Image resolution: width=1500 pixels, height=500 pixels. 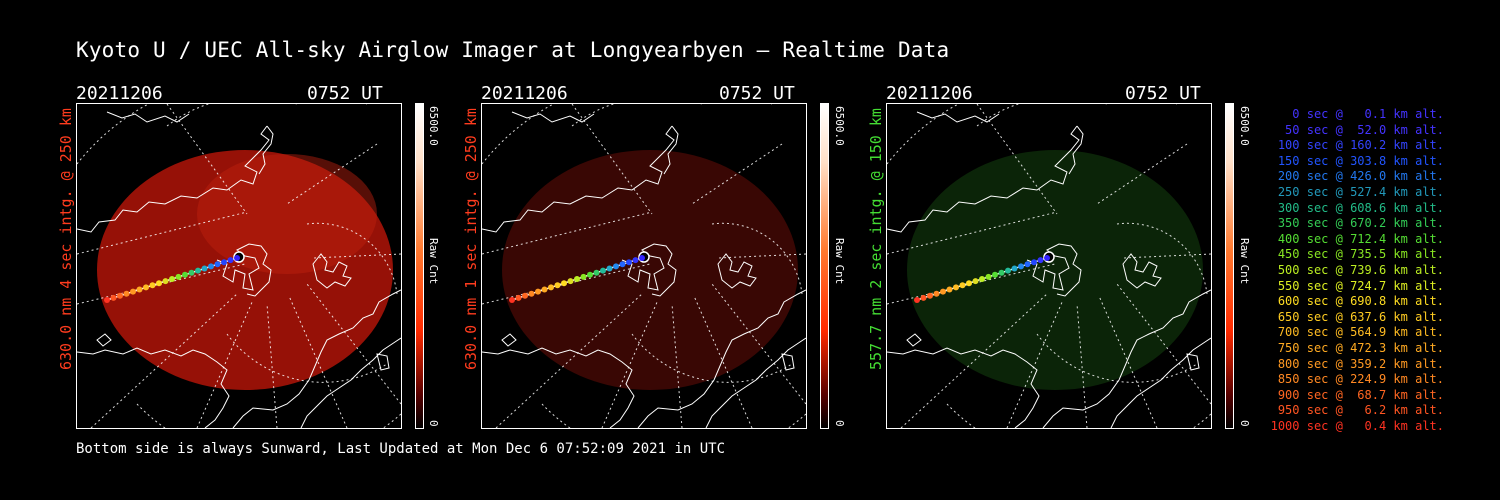 I want to click on legend-row: 350 sec @ 670.2 km alt., so click(x=1360, y=223).